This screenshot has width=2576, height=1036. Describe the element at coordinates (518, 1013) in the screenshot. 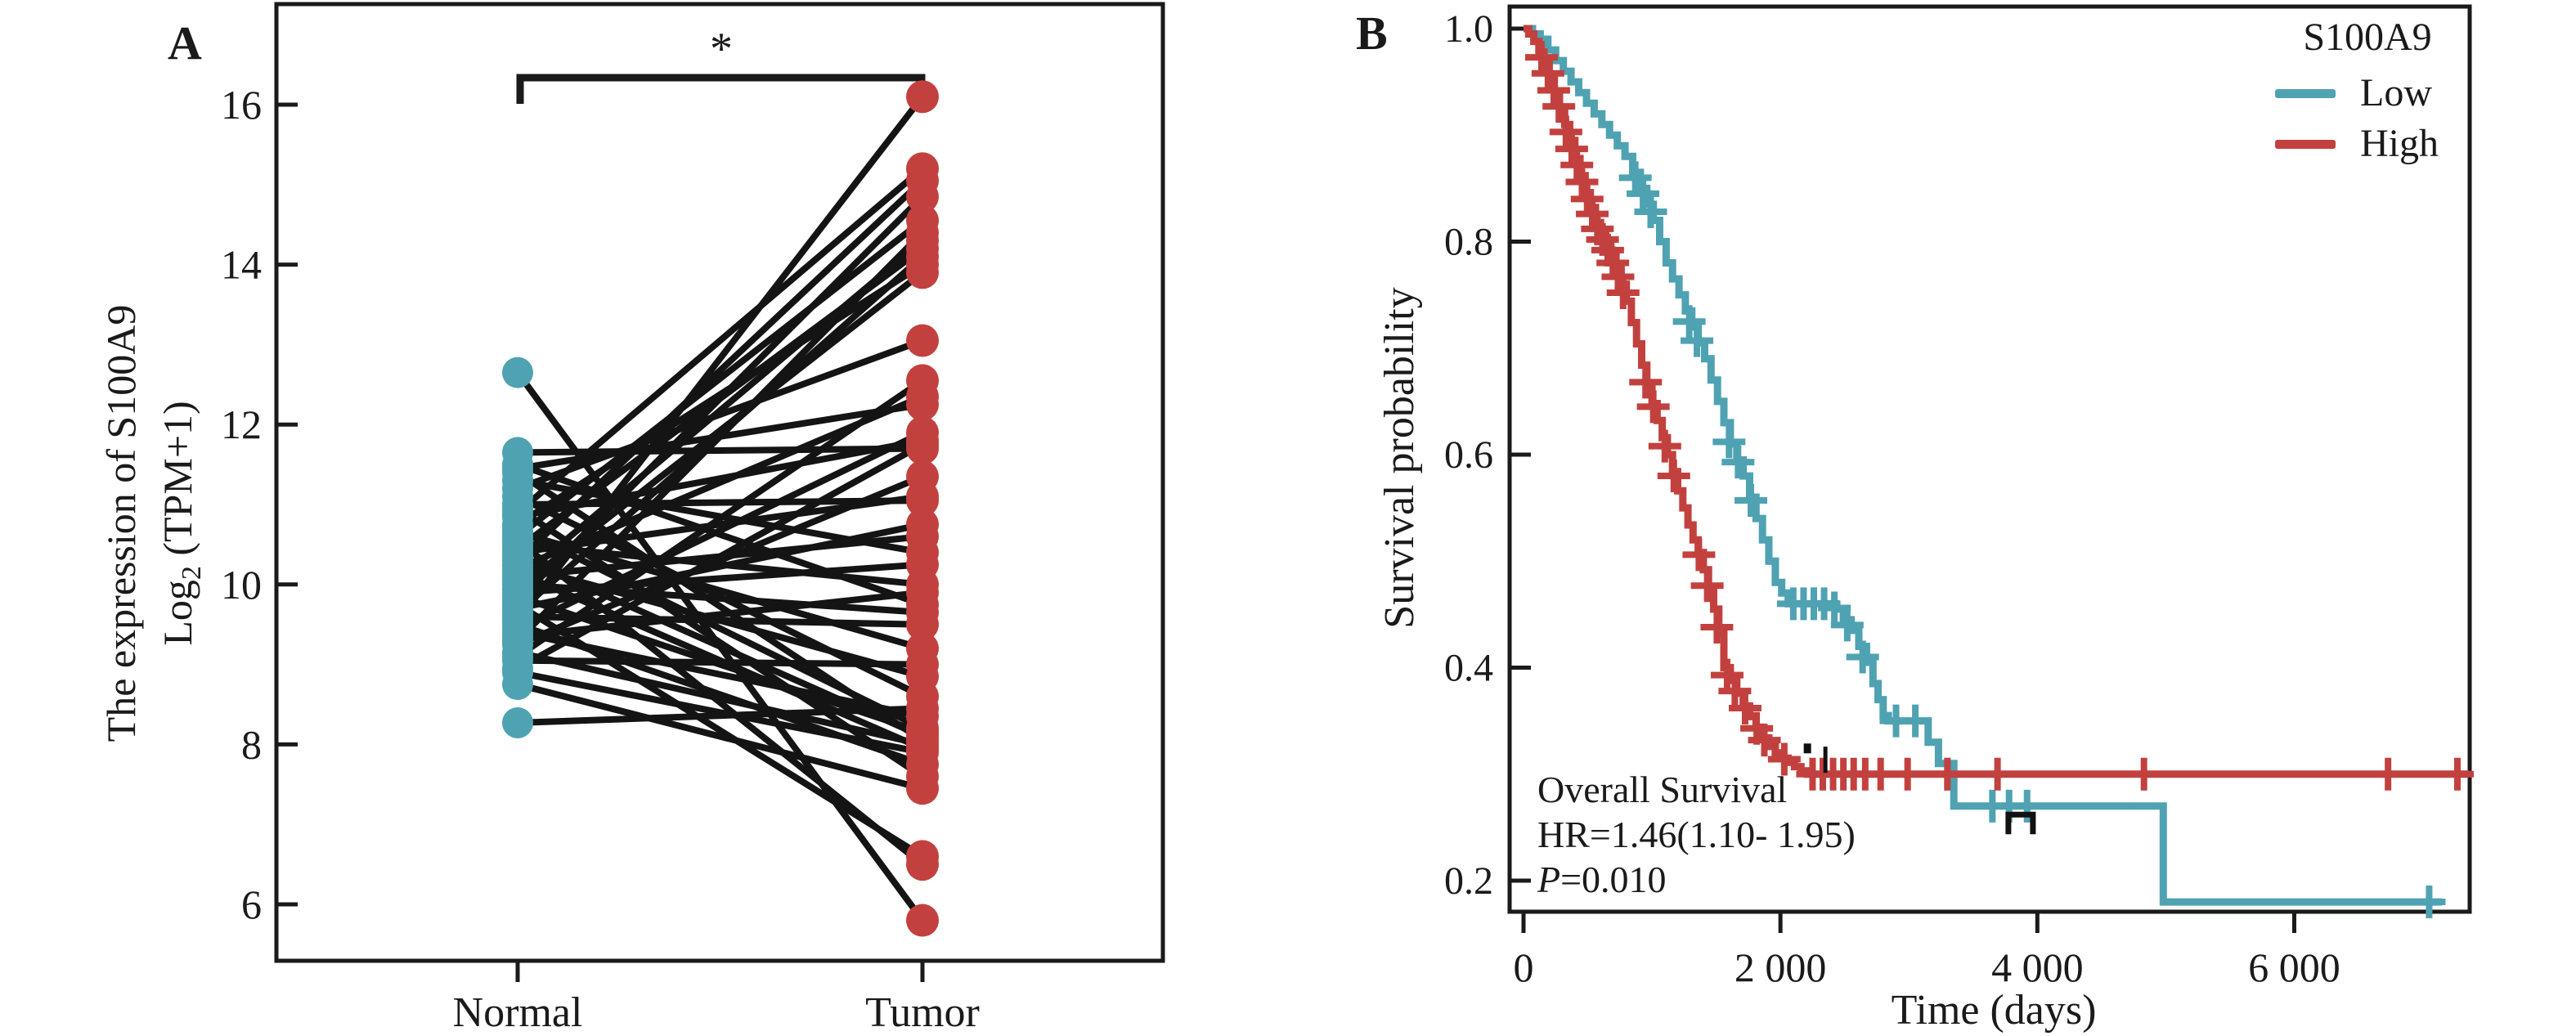

I see `panel-a-x-category-label: Normal` at that location.